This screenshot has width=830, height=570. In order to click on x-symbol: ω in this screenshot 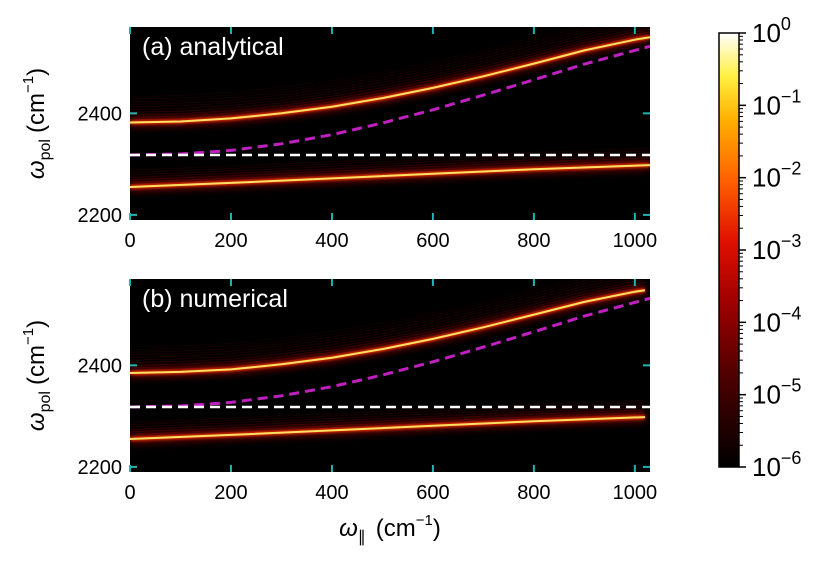, I will do `click(348, 528)`.